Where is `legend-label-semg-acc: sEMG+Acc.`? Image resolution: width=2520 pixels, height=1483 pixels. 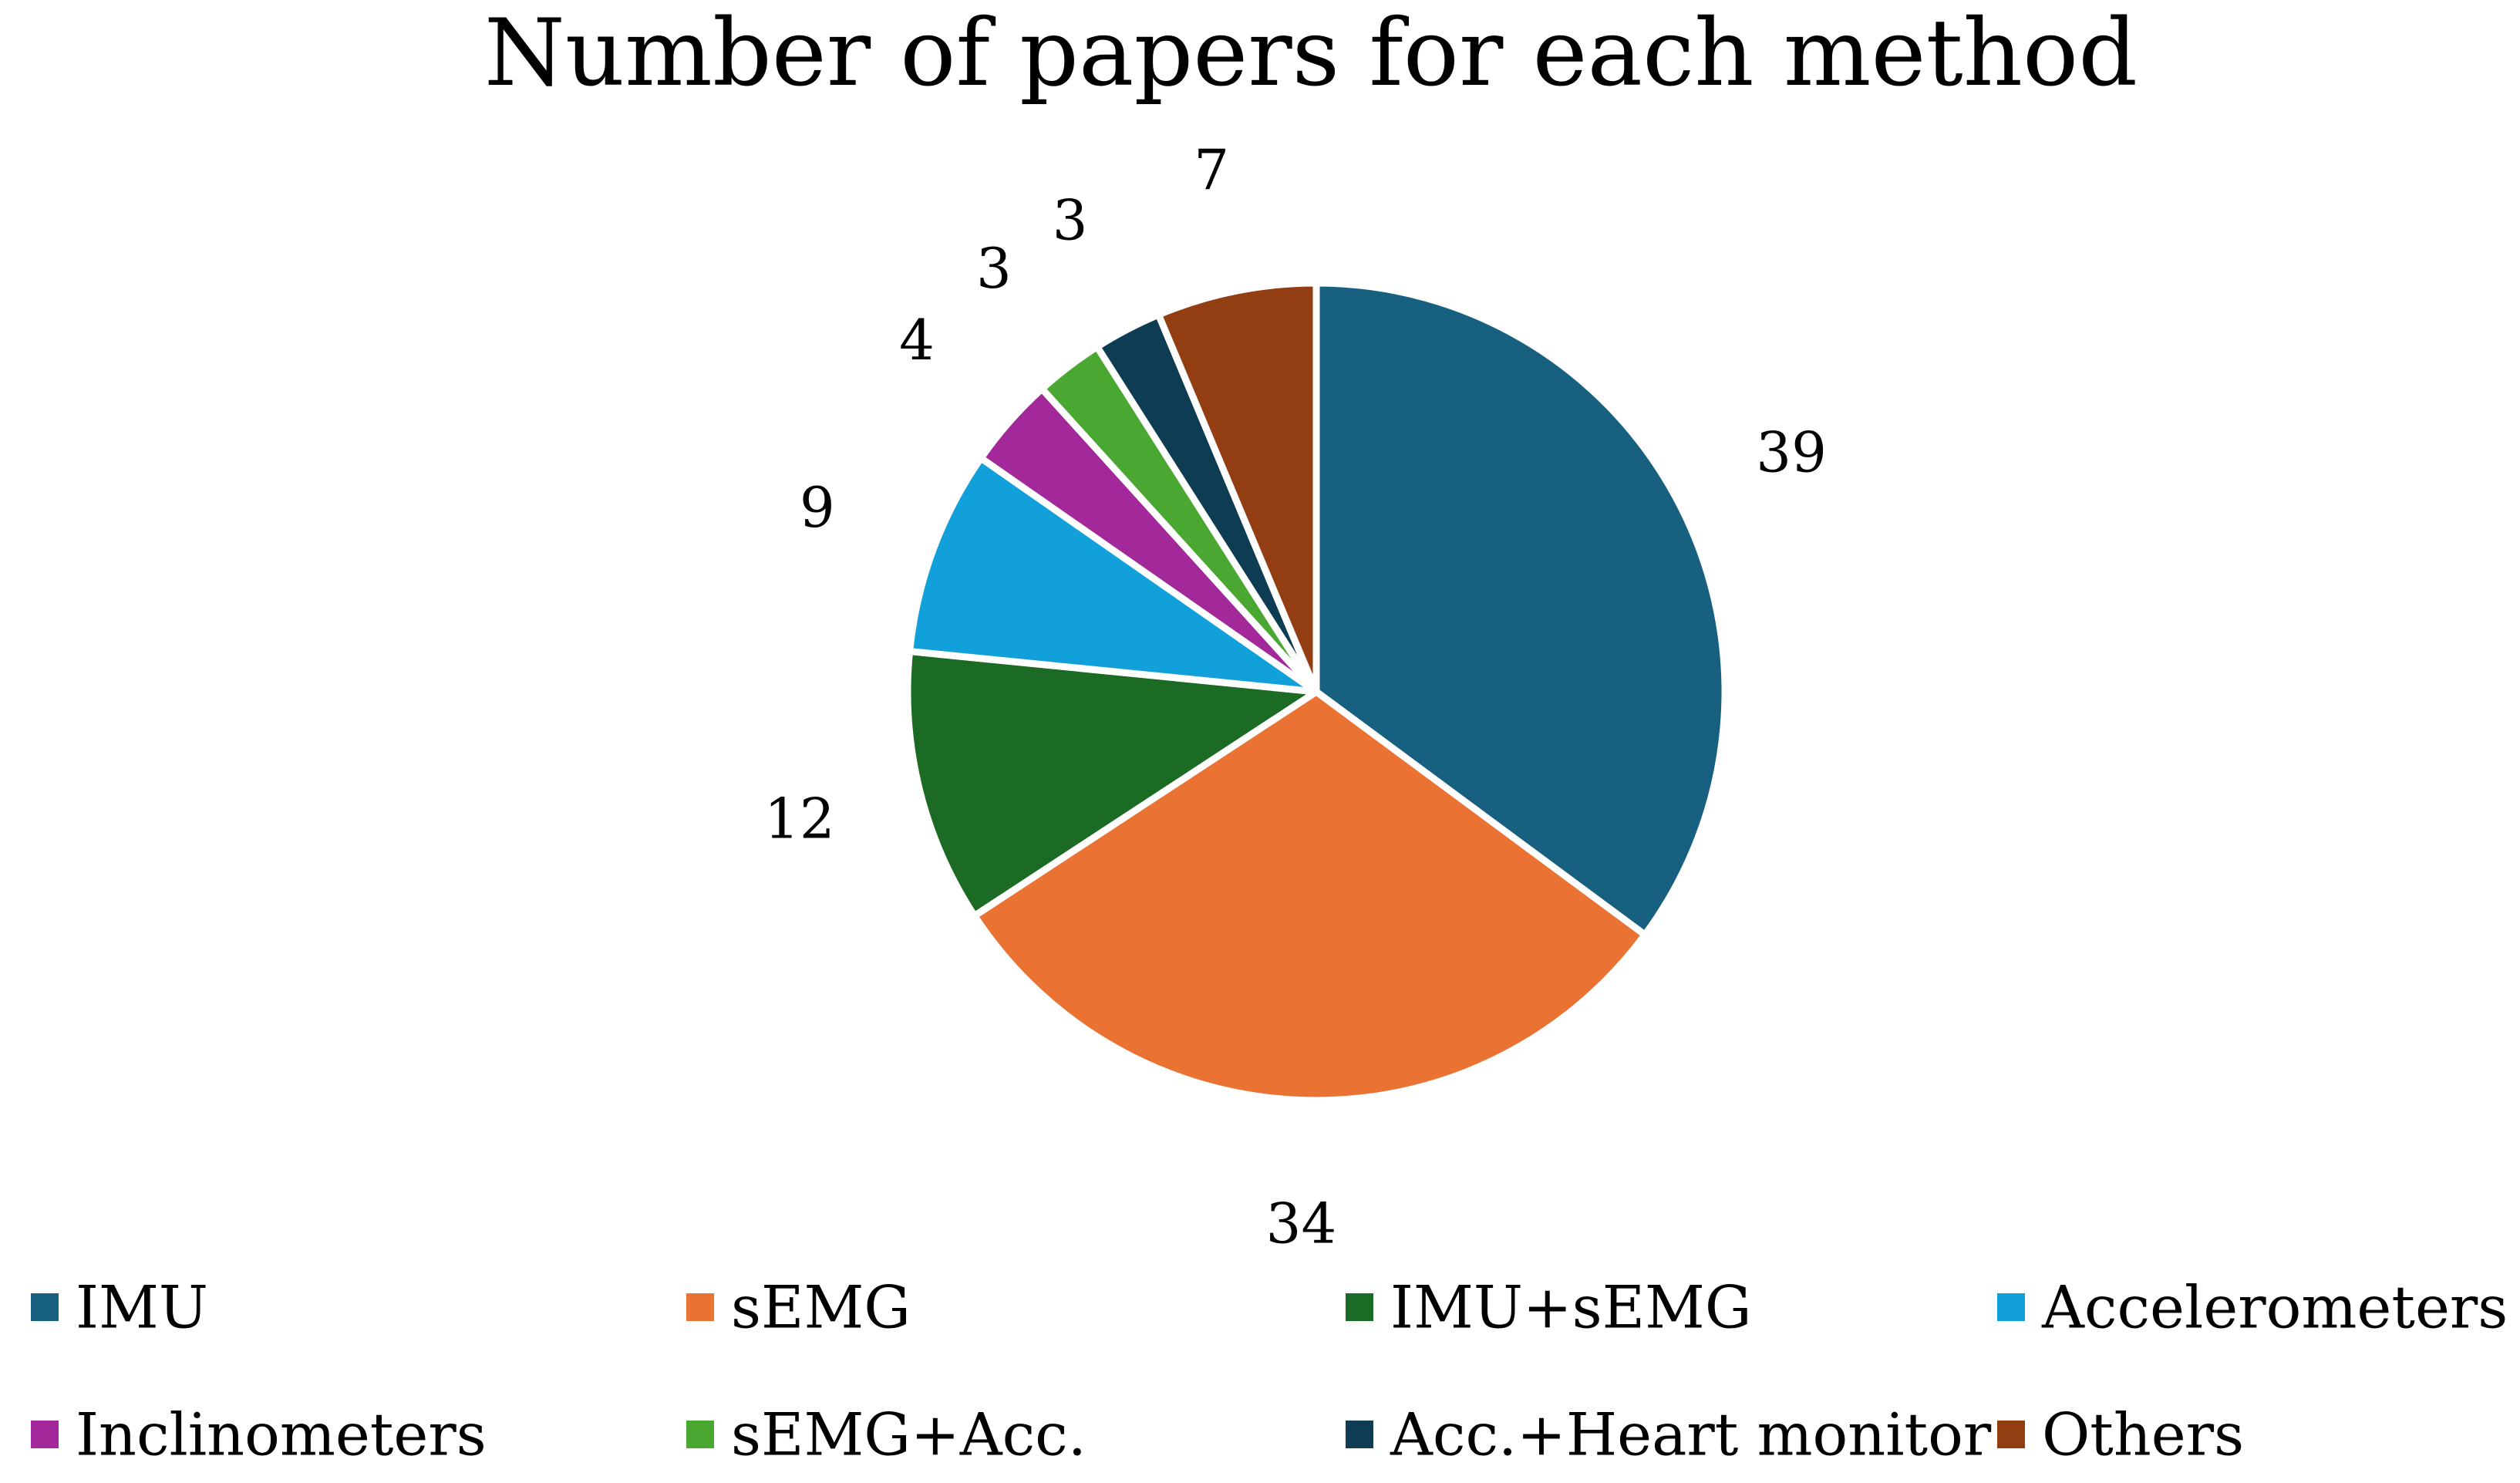
legend-label-semg-acc: sEMG+Acc. is located at coordinates (908, 1434).